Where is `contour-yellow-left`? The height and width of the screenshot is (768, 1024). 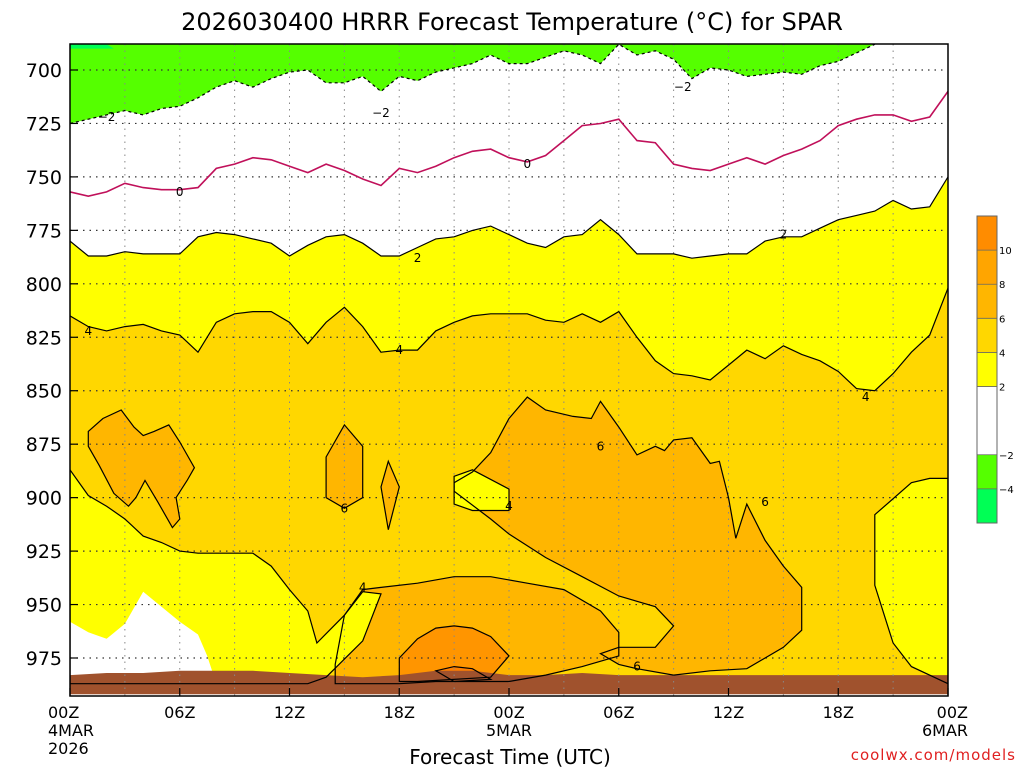 contour-yellow-left is located at coordinates (226, 576).